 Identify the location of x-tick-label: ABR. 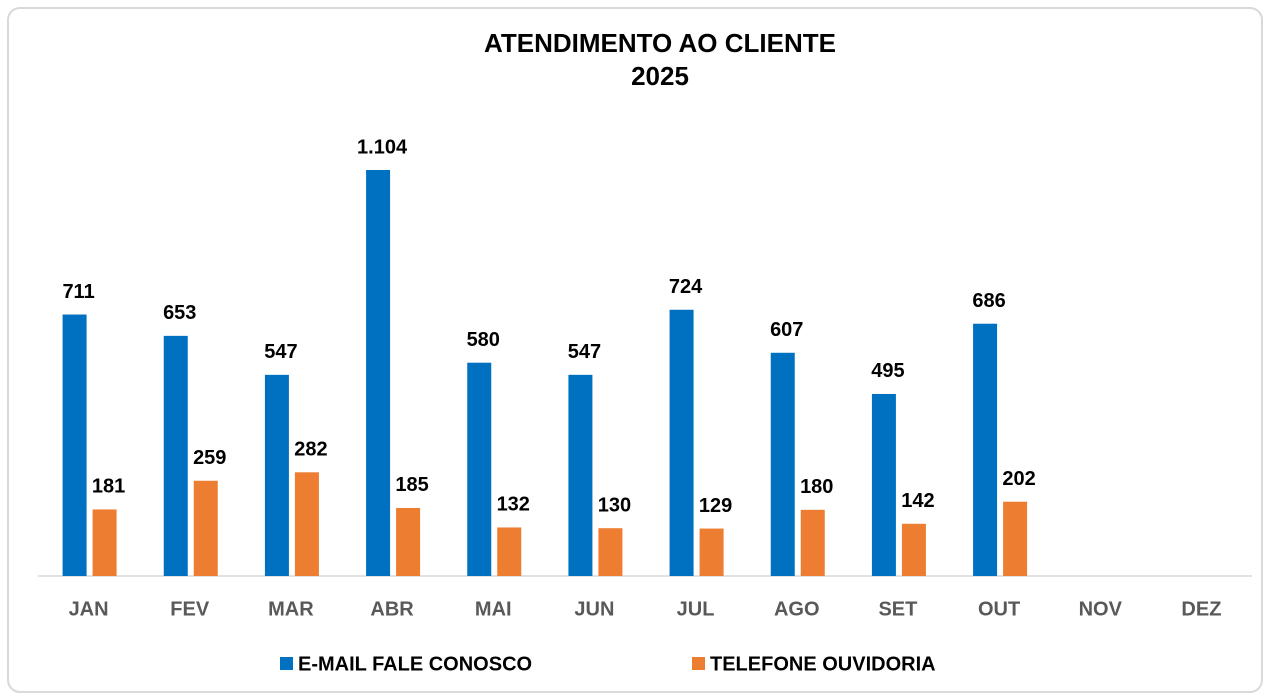
(392, 609).